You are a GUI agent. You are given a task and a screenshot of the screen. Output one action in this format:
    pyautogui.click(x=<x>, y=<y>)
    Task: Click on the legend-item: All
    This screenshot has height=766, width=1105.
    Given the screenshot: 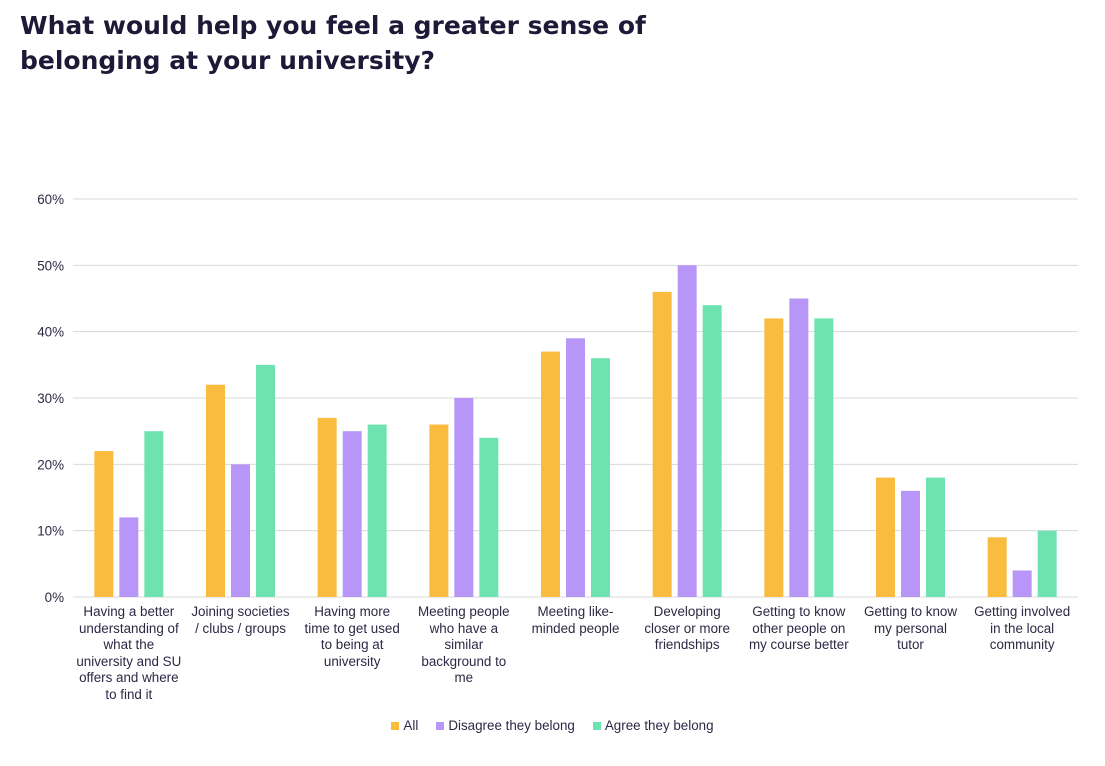 What is the action you would take?
    pyautogui.click(x=404, y=725)
    